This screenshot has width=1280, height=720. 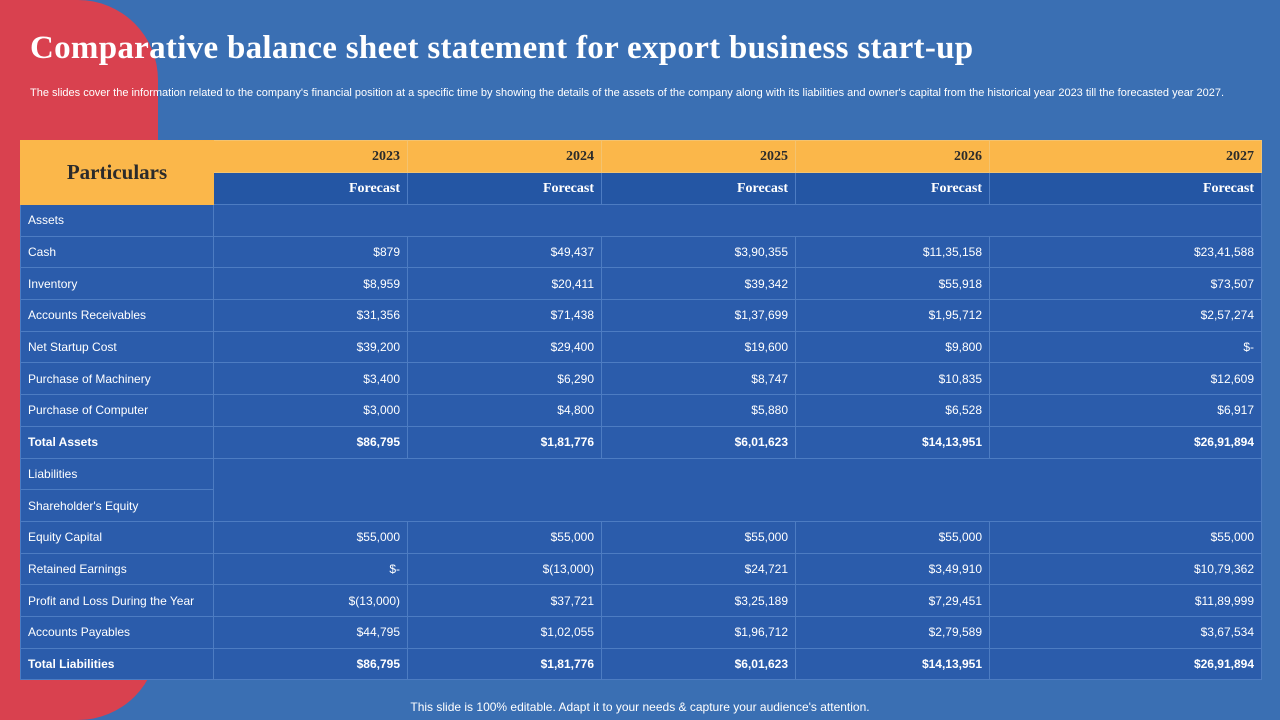 What do you see at coordinates (117, 569) in the screenshot?
I see `row-label: Retained Earnings` at bounding box center [117, 569].